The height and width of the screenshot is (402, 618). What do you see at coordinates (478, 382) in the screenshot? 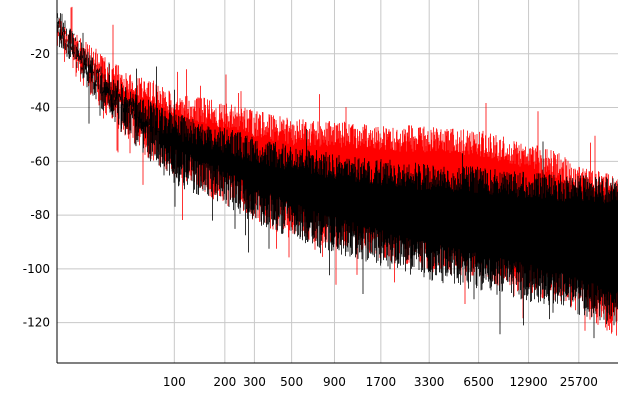
I see `x-tick-label: 6500` at bounding box center [478, 382].